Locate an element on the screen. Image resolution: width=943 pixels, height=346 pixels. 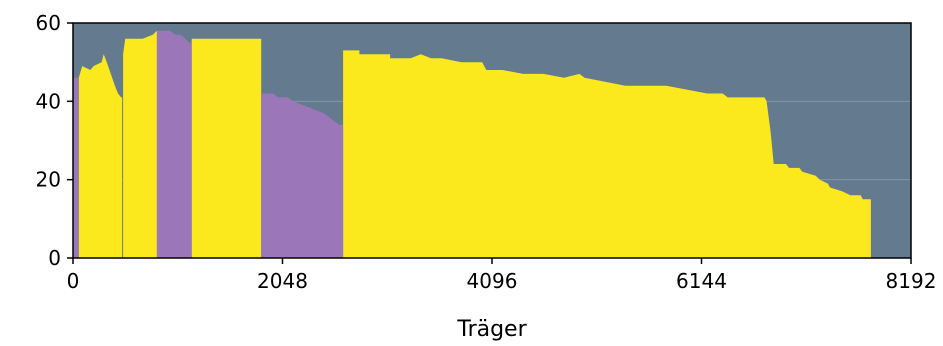
x-tick-label: 6144 is located at coordinates (701, 281).